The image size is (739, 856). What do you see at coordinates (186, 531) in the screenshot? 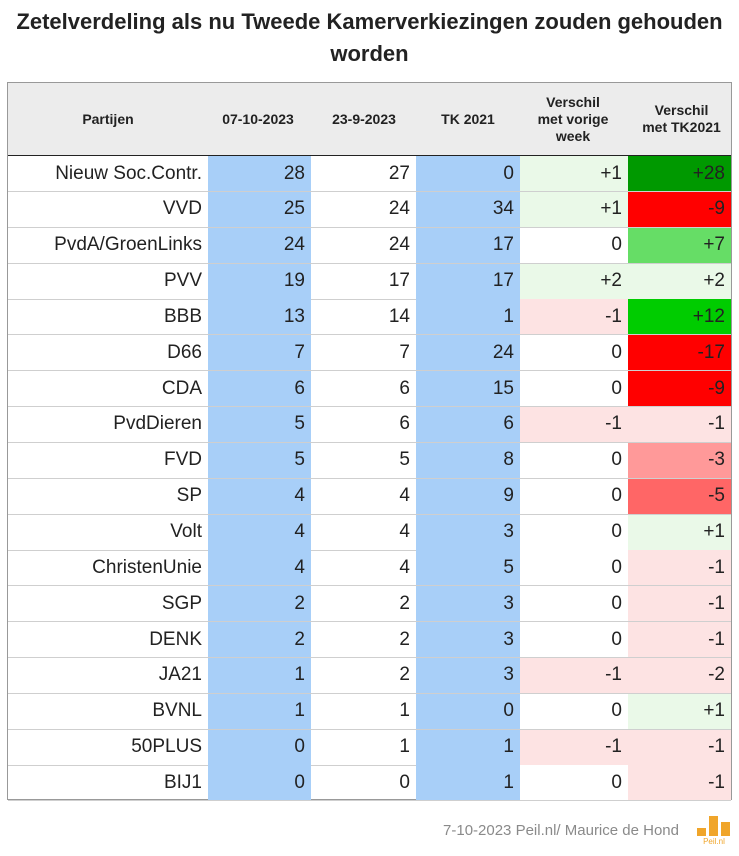
I see `cell-party: Volt` at bounding box center [186, 531].